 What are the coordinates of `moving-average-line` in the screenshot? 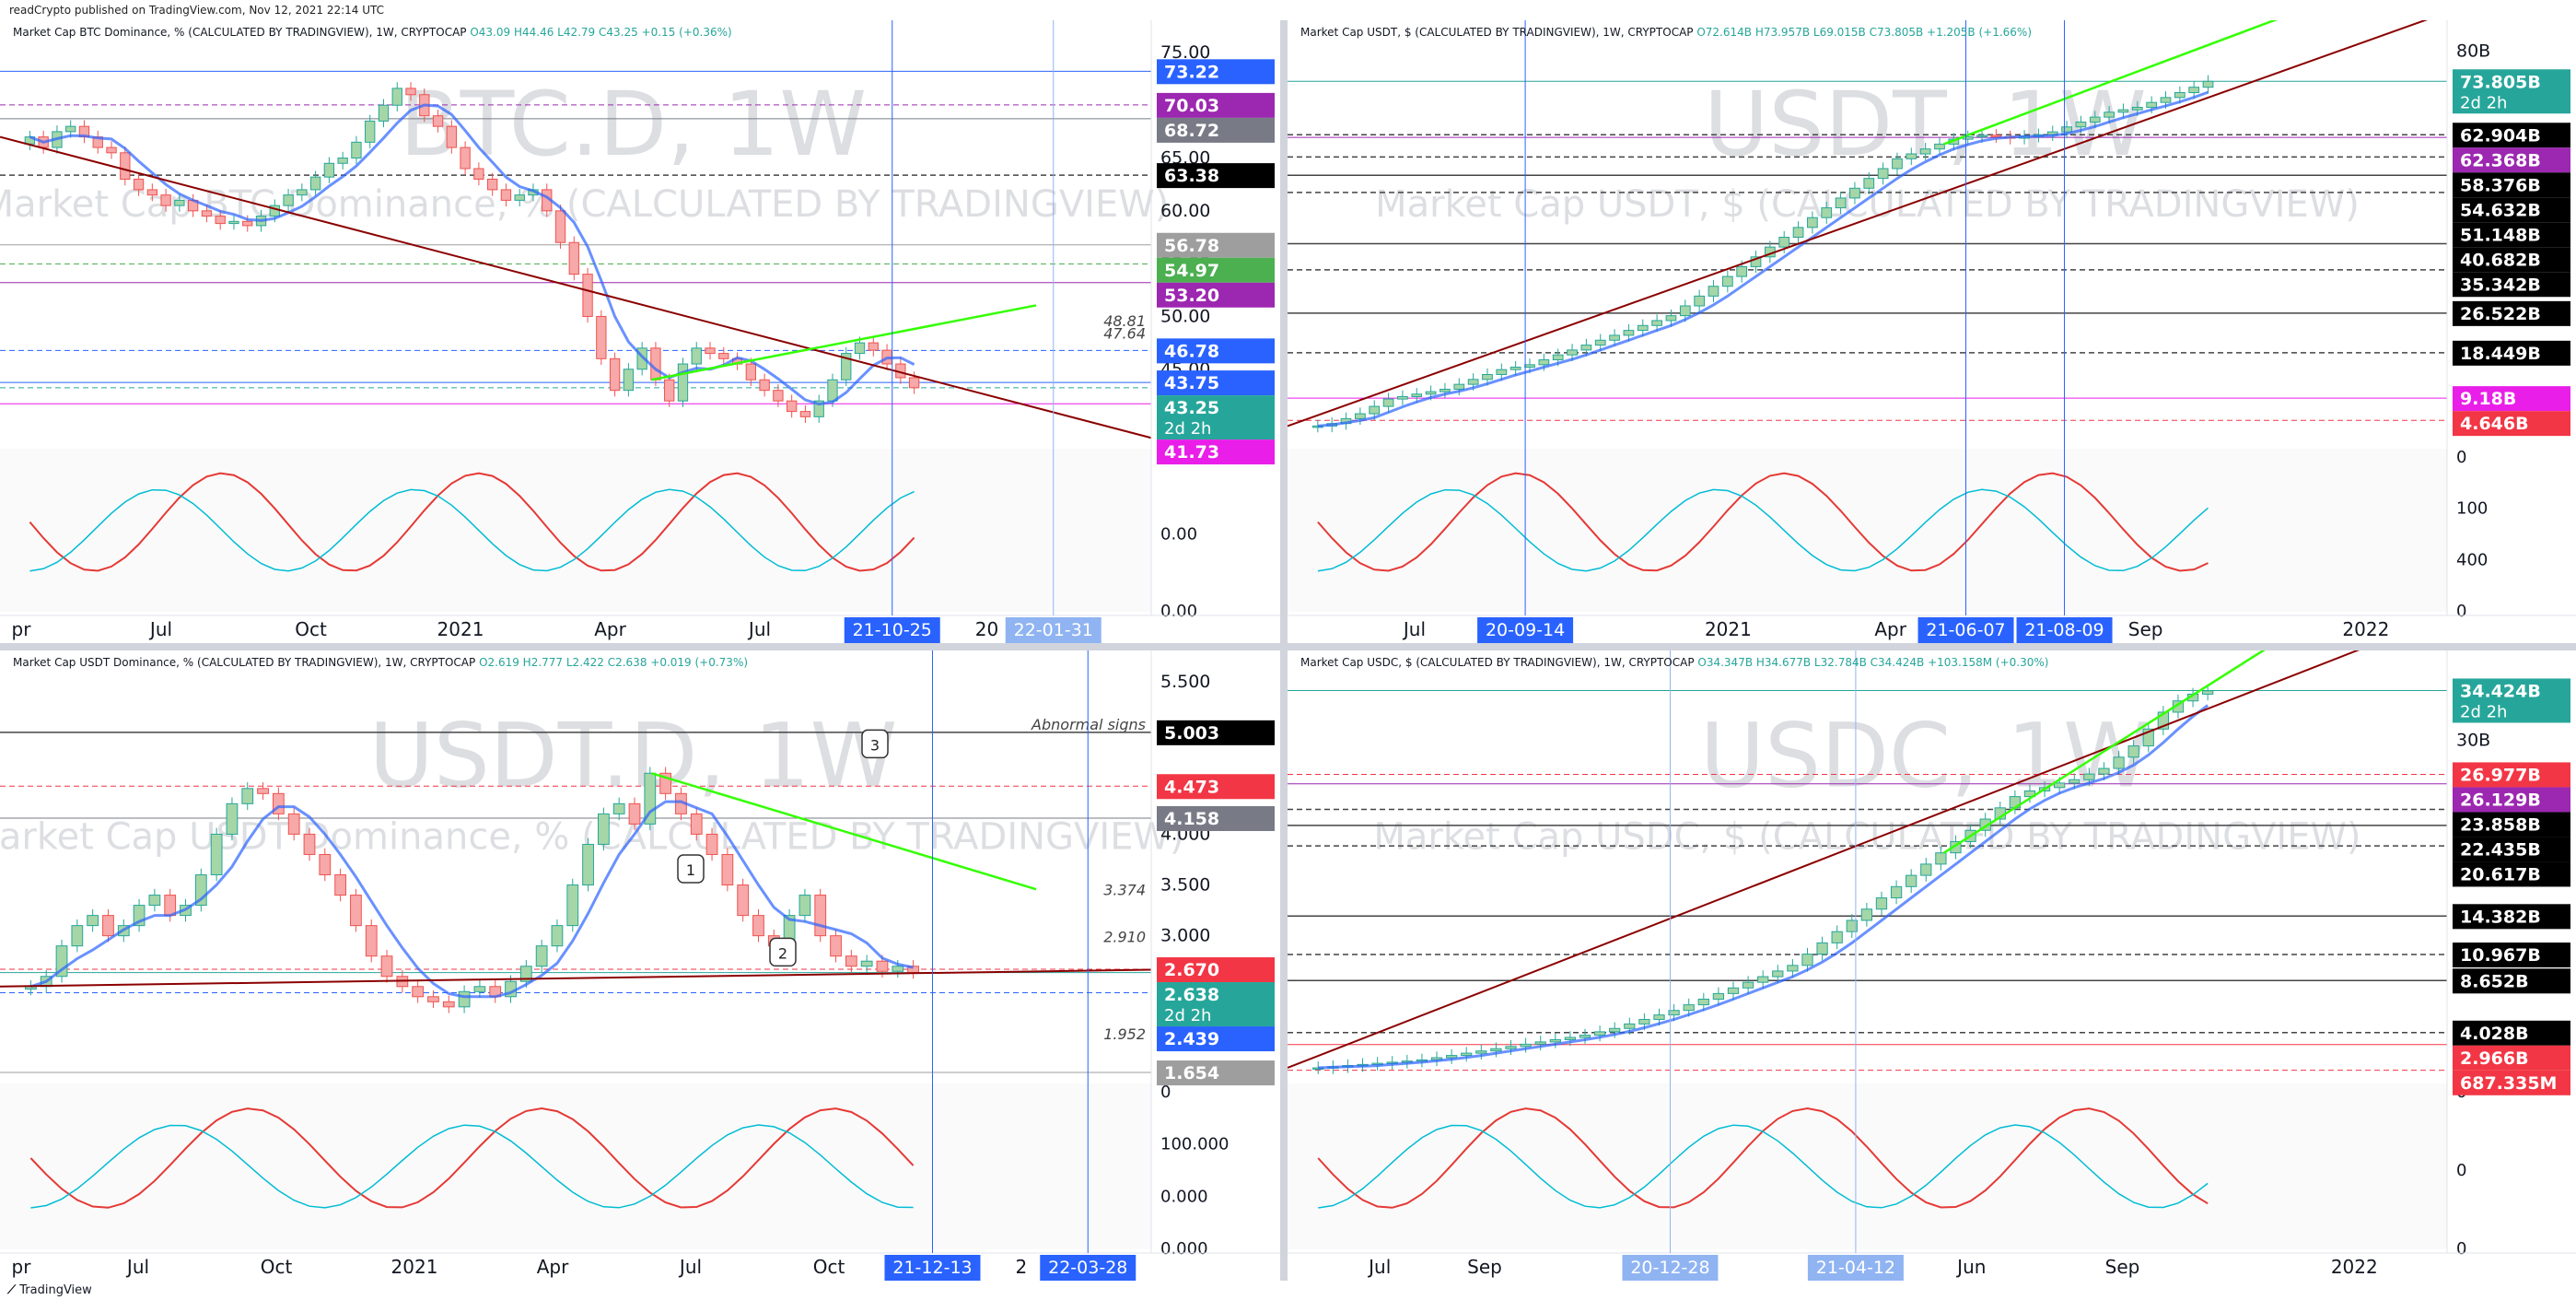 It's located at (472, 254).